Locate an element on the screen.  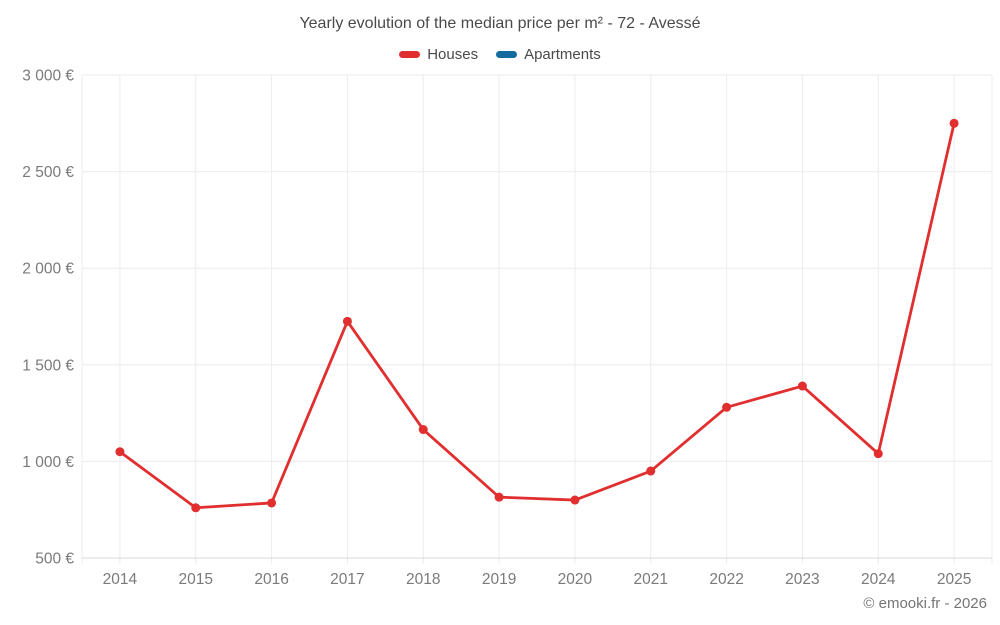
legend-item-houses: Houses is located at coordinates (438, 54).